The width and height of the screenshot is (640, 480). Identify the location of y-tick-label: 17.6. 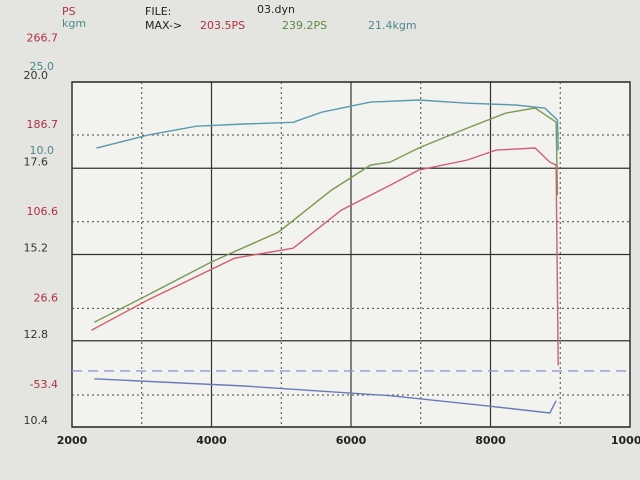
(36, 161).